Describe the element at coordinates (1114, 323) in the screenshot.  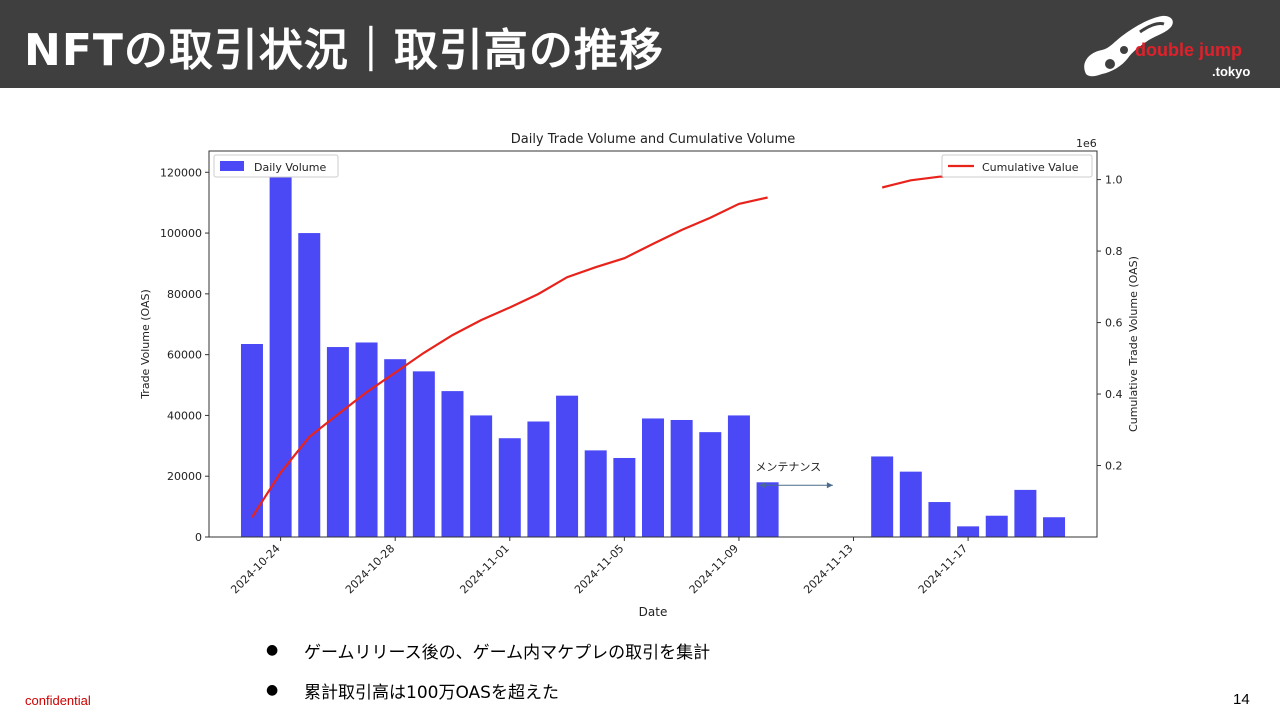
I see `y2-tick-label: 0.6` at that location.